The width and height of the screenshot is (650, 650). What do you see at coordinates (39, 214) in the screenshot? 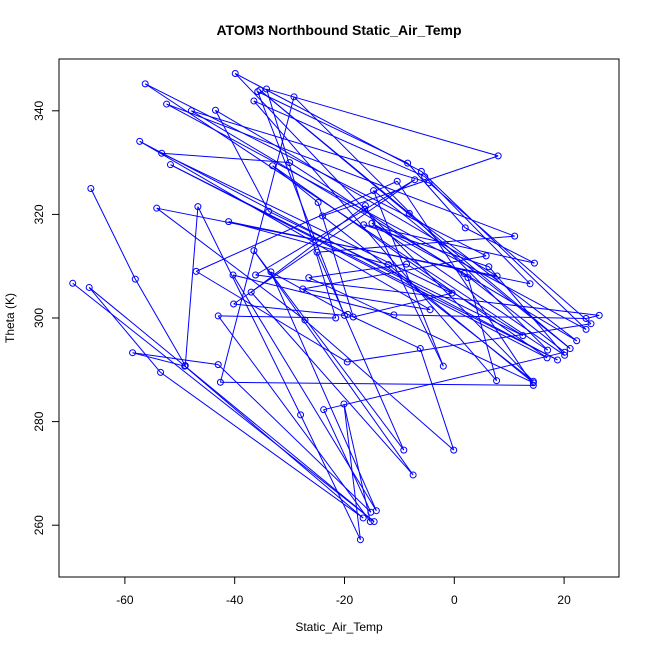
I see `y-tick-label: 320` at bounding box center [39, 214].